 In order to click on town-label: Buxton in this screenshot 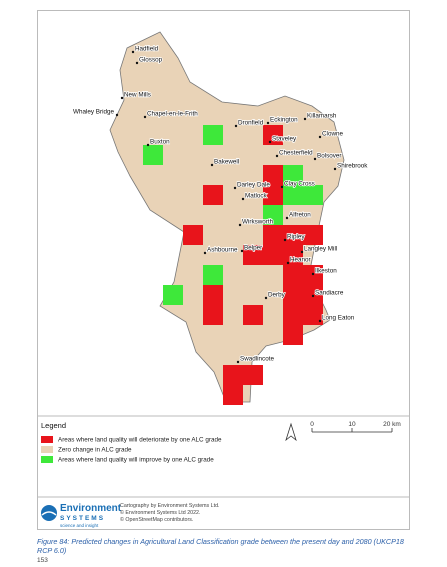, I will do `click(160, 142)`.